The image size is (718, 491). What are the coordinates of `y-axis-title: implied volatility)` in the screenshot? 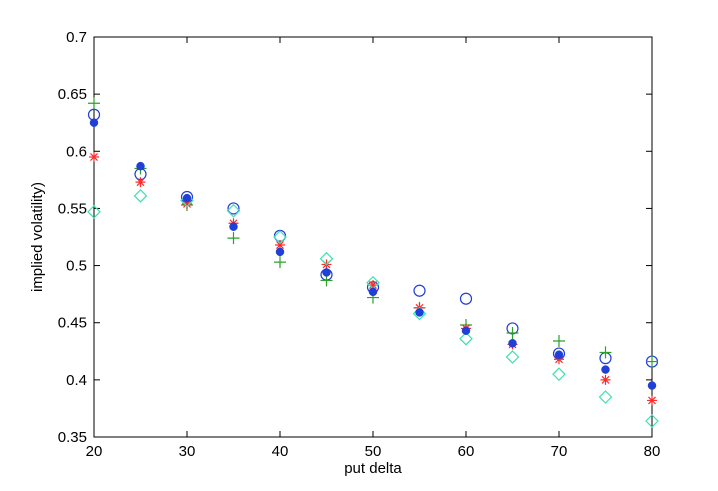 It's located at (37, 237).